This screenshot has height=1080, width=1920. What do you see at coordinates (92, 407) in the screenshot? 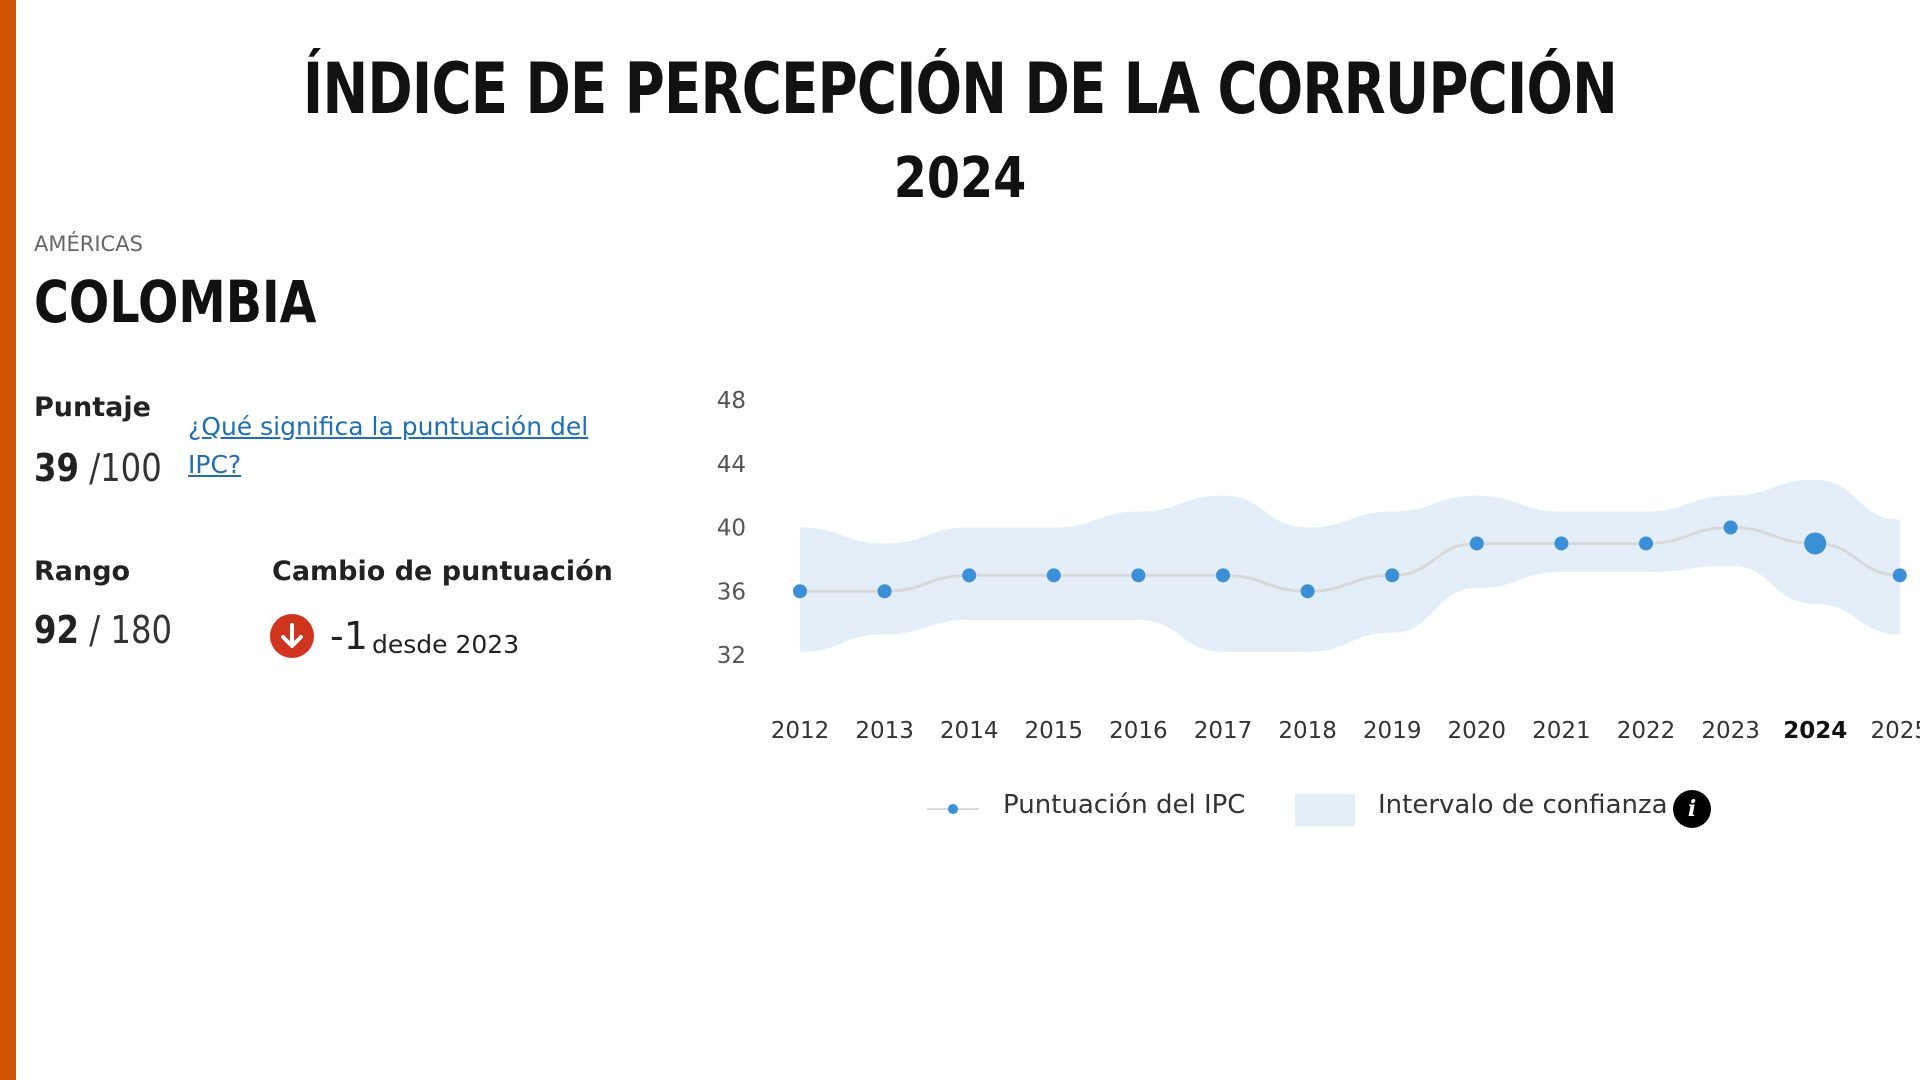
I see `score-label: Puntaje` at bounding box center [92, 407].